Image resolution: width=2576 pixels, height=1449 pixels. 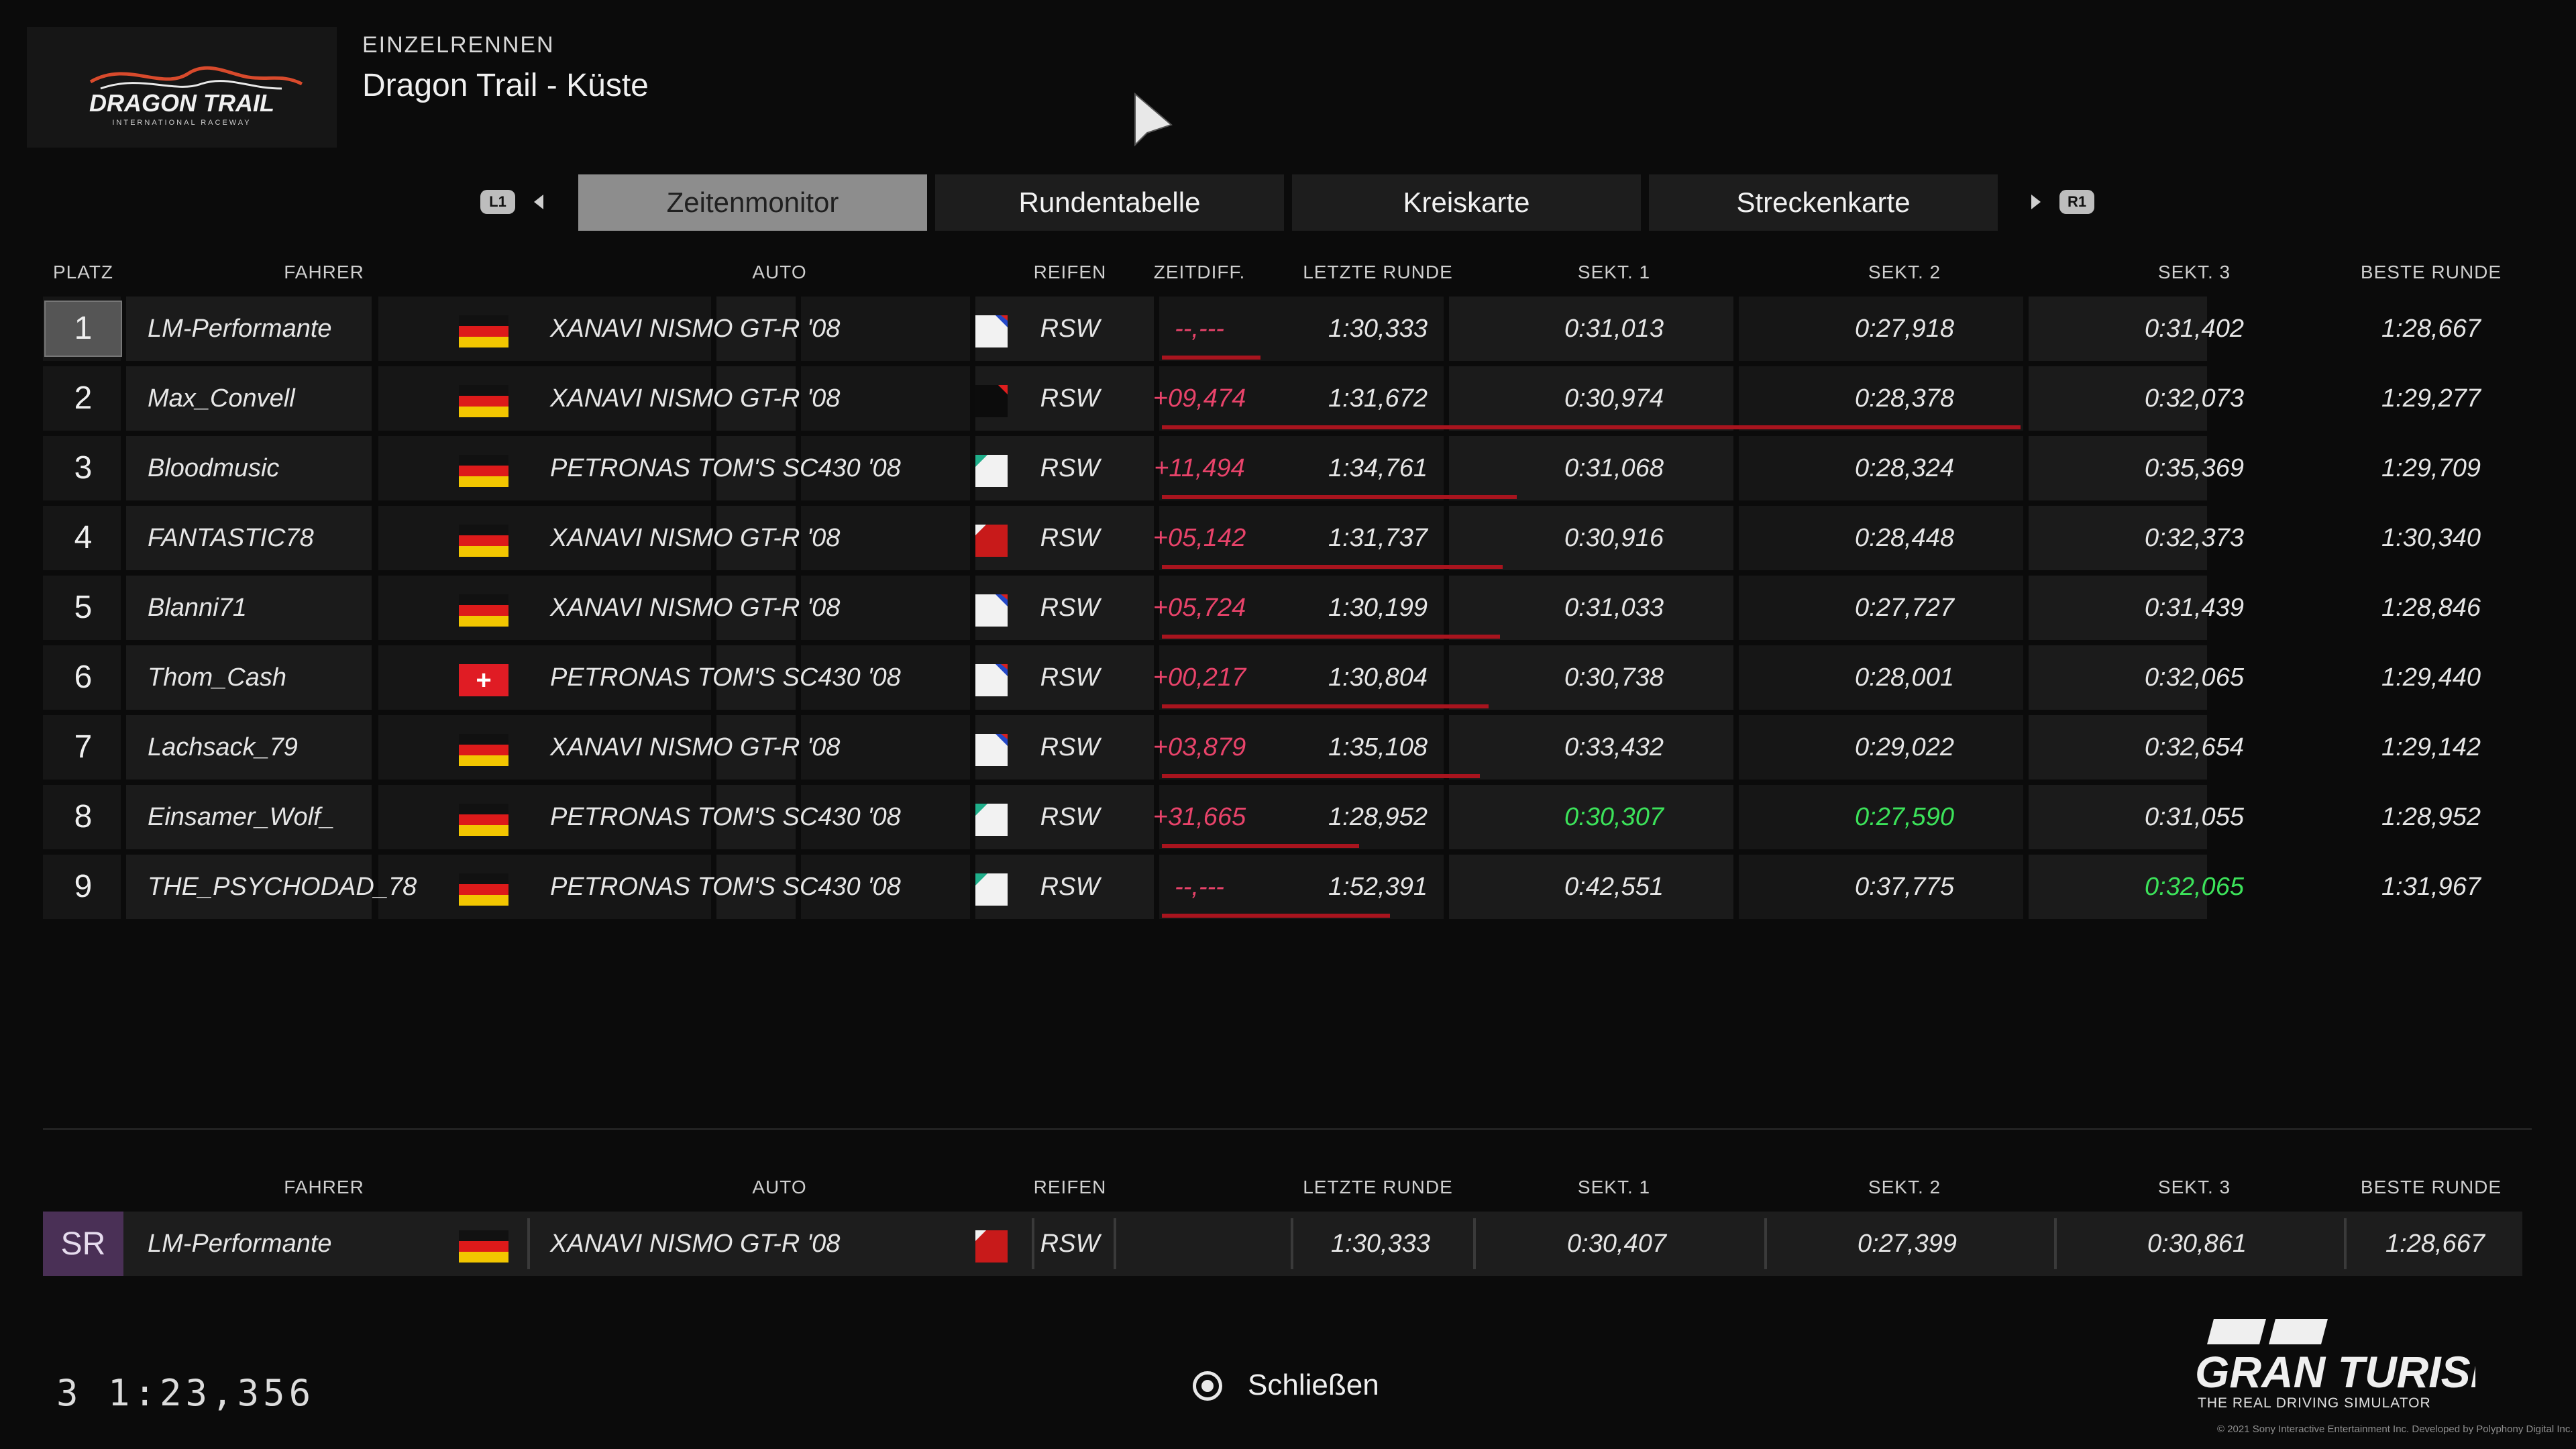 I want to click on driver-name: Max_Convell, so click(x=221, y=398).